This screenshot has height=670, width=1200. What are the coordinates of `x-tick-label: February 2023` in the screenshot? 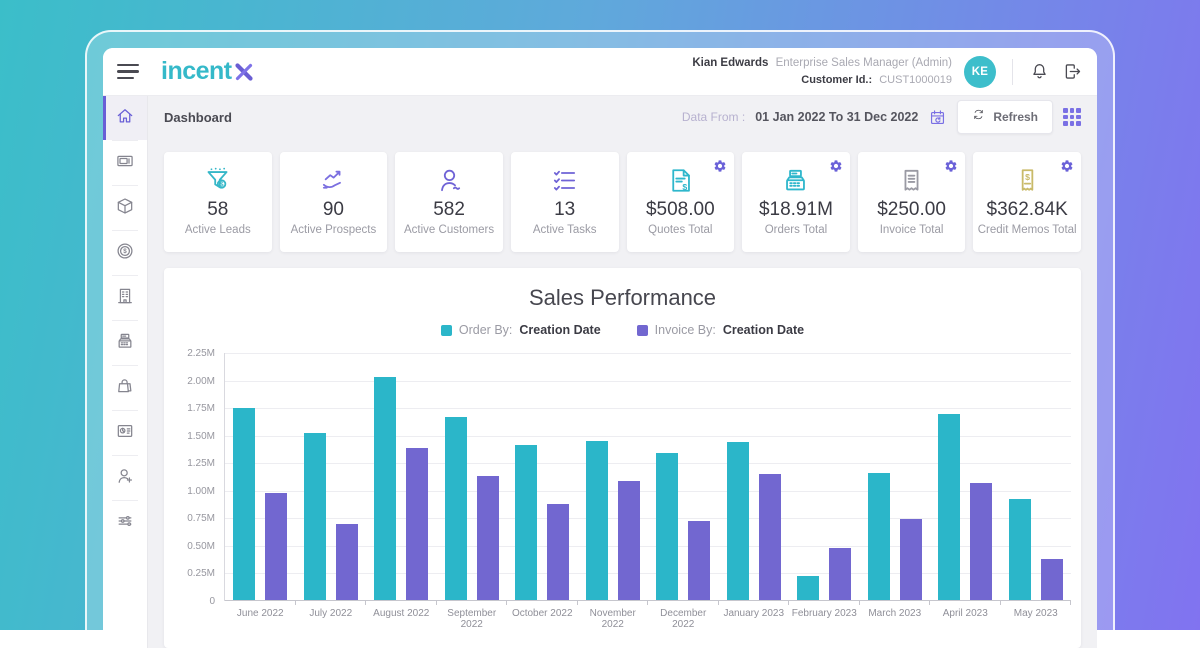 It's located at (824, 615).